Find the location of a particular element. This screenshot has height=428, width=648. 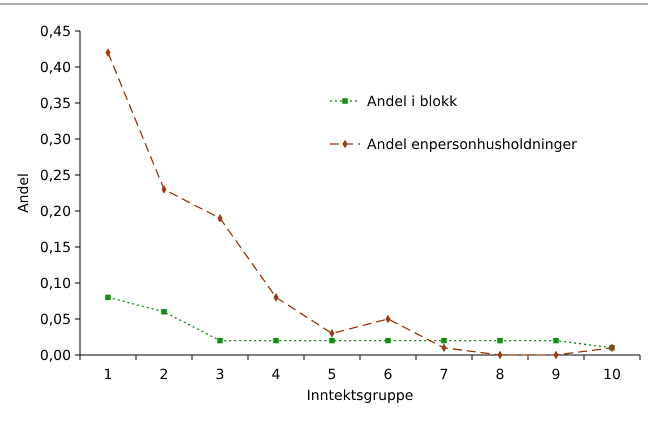

x-tick-label: 1 is located at coordinates (108, 375).